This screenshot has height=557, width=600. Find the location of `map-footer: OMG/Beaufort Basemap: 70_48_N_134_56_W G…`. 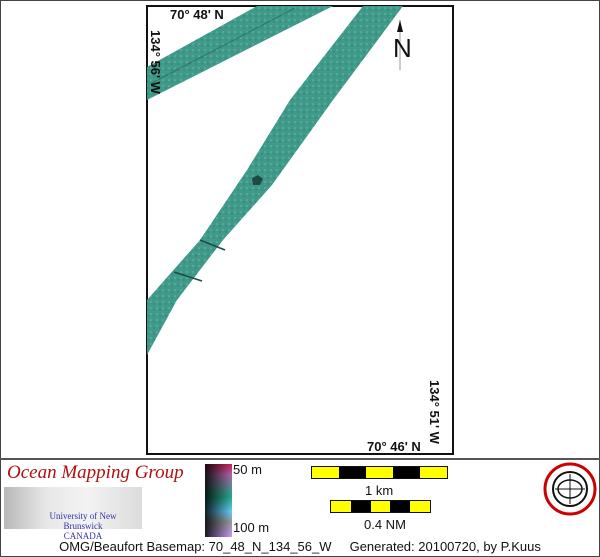

map-footer: OMG/Beaufort Basemap: 70_48_N_134_56_W G… is located at coordinates (300, 546).